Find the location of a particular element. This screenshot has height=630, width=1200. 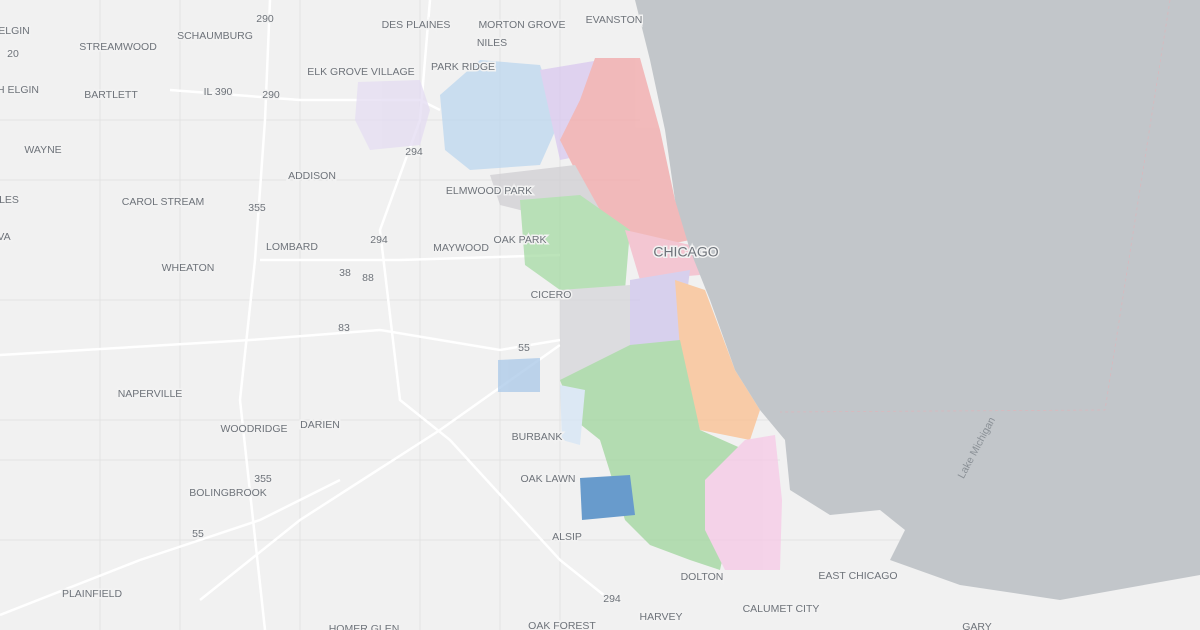

place-label: OAK FOREST is located at coordinates (562, 625).